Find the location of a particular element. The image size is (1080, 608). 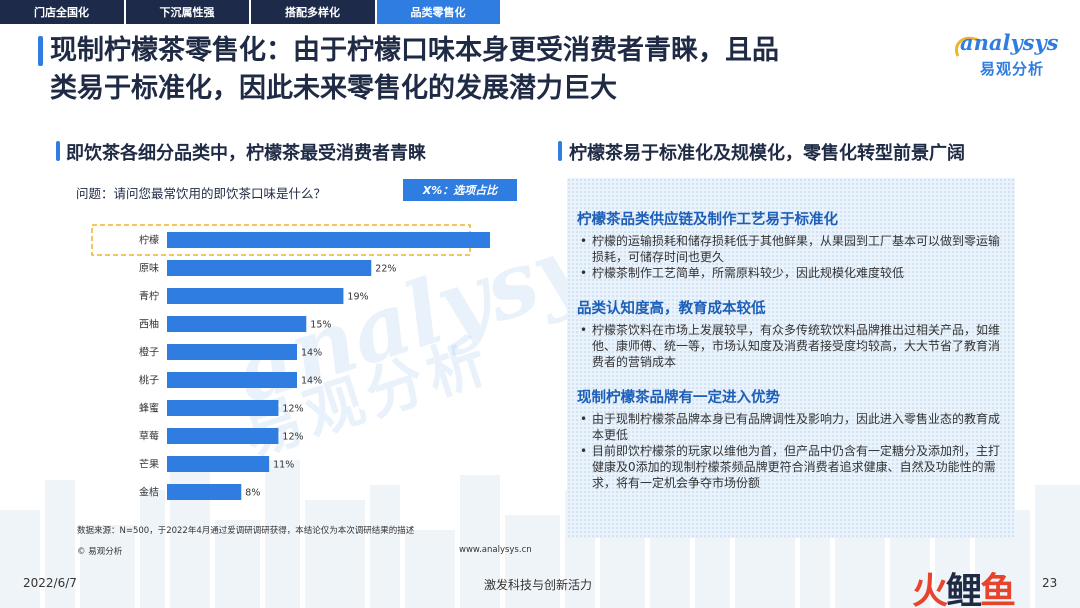

tab-store-nationalization: 门店全国化 is located at coordinates (63, 12).